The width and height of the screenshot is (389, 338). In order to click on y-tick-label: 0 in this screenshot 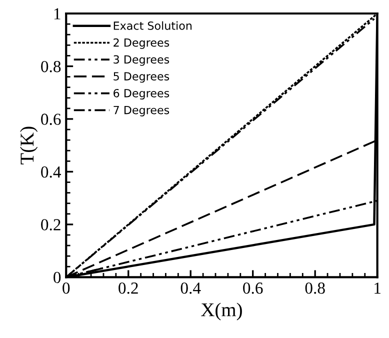, I will do `click(57, 278)`.